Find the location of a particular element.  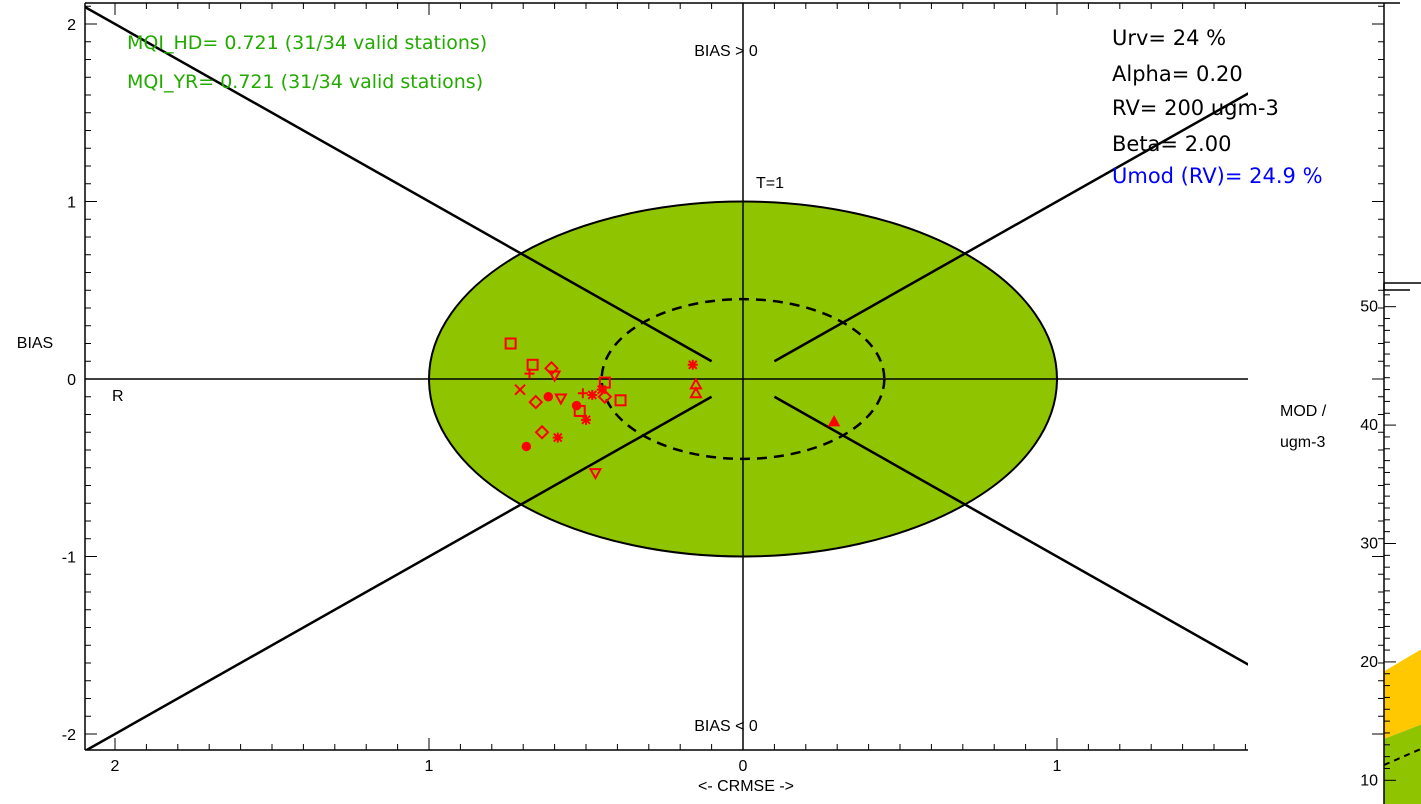

data-points is located at coordinates (672, 409).